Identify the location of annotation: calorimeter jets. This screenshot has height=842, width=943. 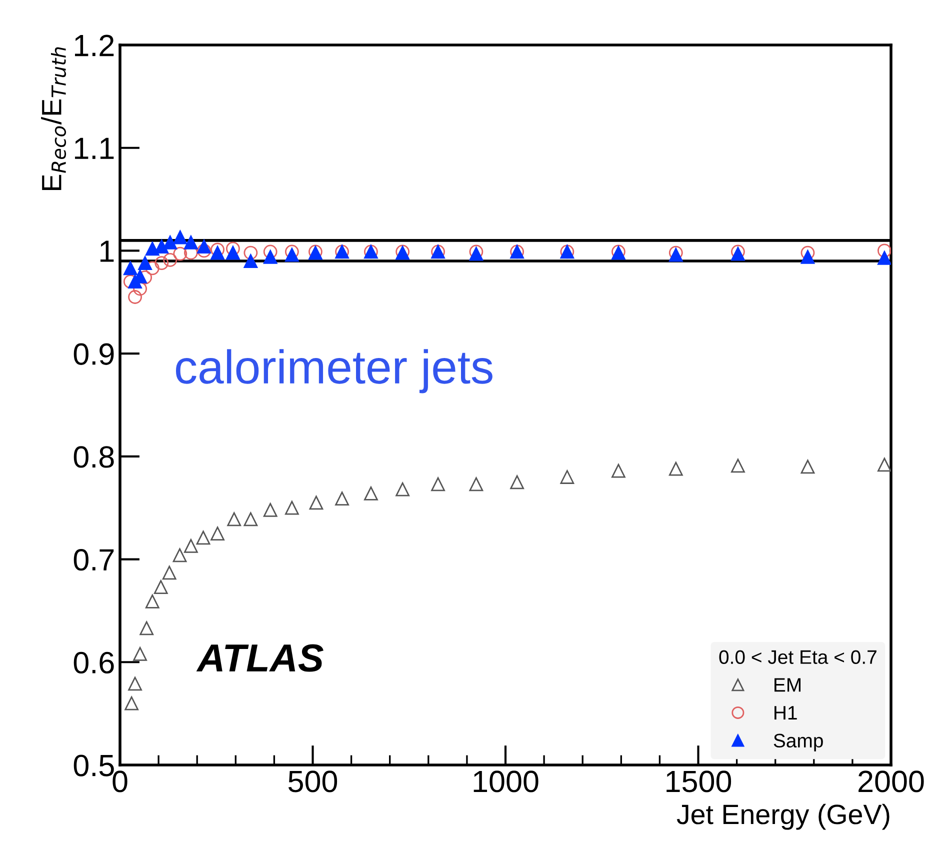
(334, 371).